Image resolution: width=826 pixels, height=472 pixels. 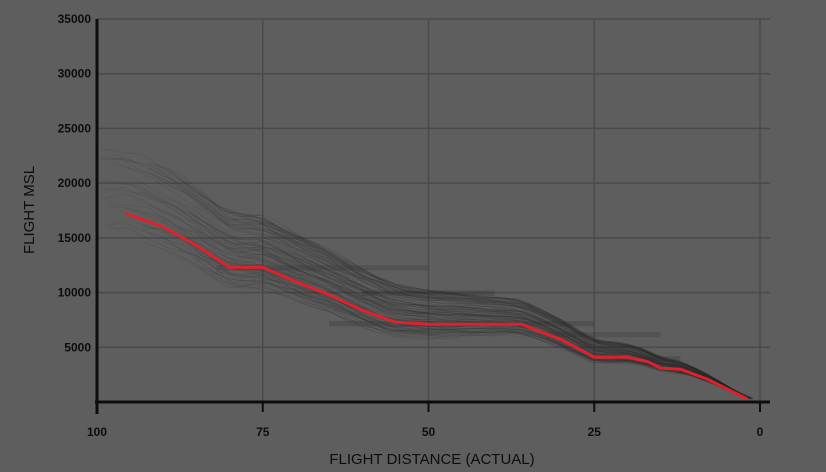 What do you see at coordinates (75, 74) in the screenshot?
I see `y-tick-label: 30000` at bounding box center [75, 74].